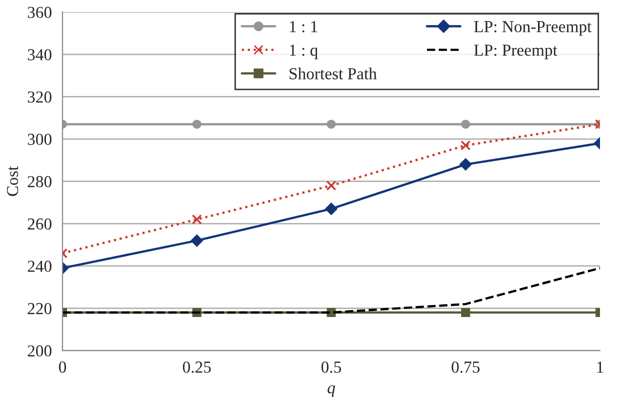 This screenshot has width=625, height=403. What do you see at coordinates (600, 367) in the screenshot?
I see `x-tick-label: 1` at bounding box center [600, 367].